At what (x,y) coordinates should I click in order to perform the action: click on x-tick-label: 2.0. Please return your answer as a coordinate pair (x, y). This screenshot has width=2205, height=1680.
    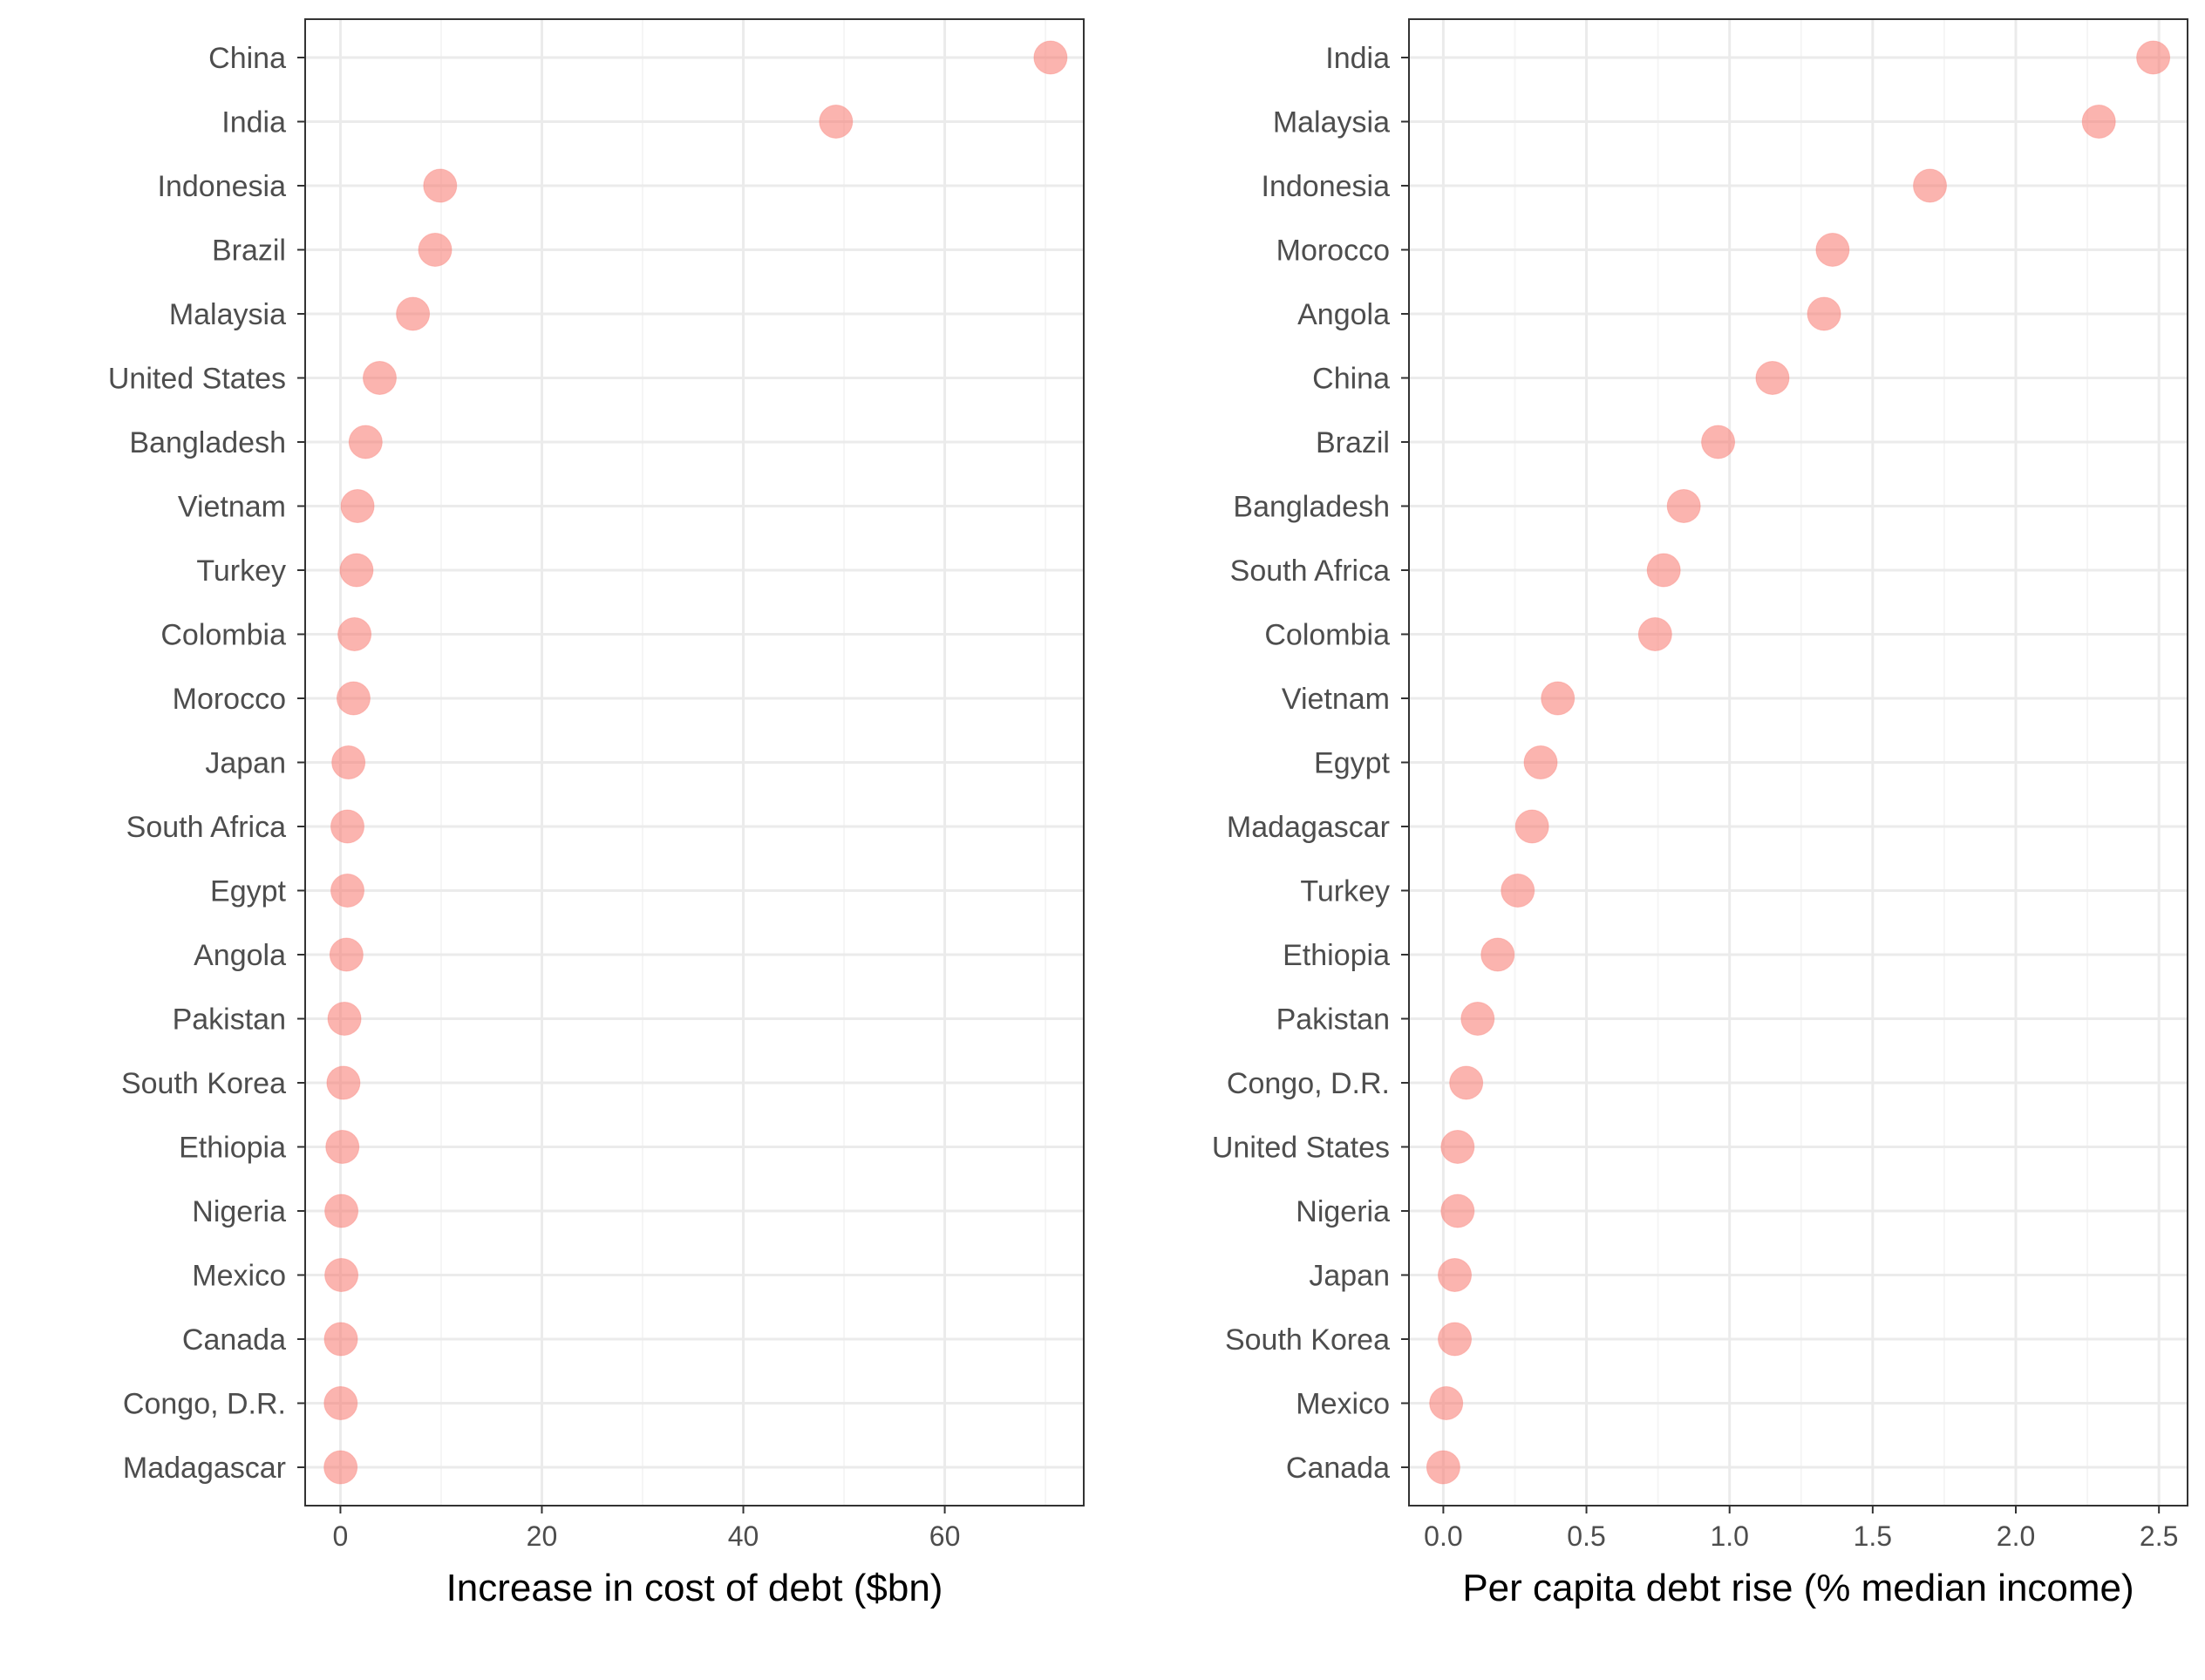
    Looking at the image, I should click on (2016, 1536).